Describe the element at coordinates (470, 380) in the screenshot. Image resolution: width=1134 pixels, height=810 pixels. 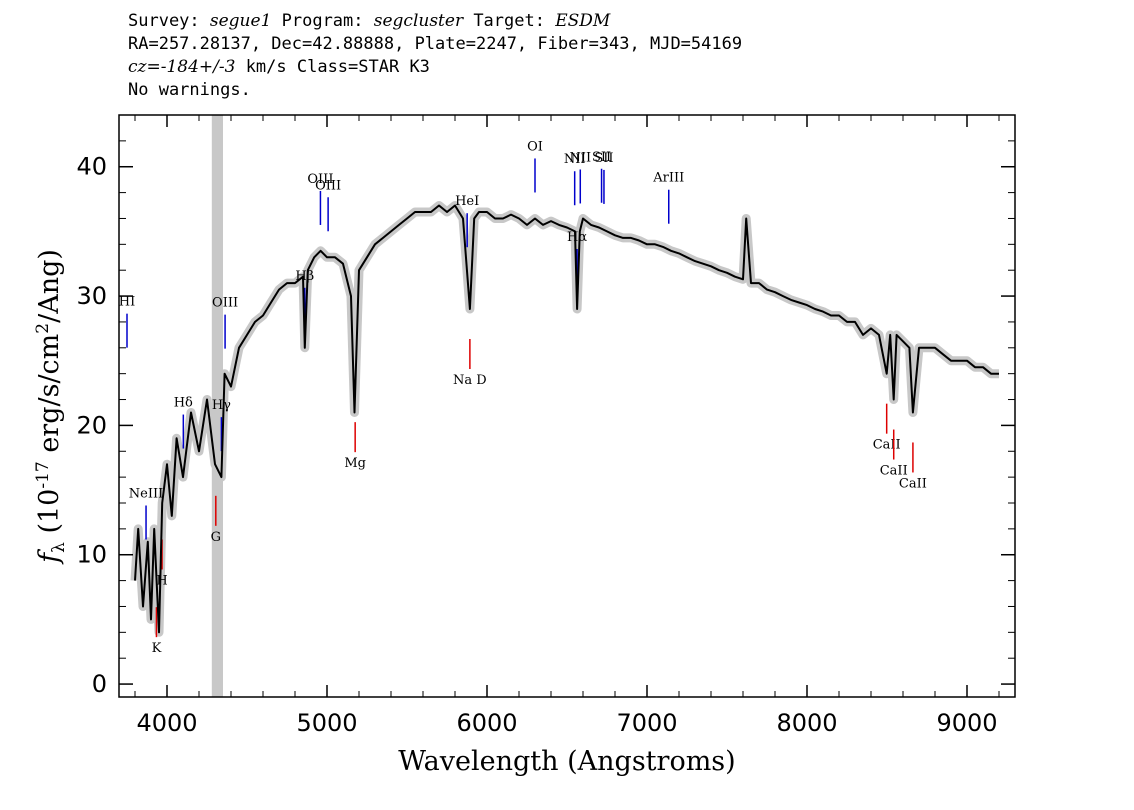
I see `absorption-line-label: Na D` at that location.